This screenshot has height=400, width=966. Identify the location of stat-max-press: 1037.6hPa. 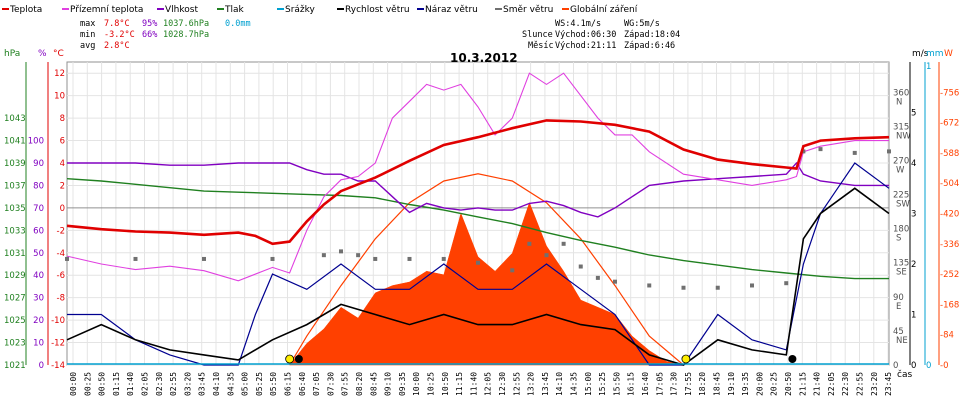
(186, 24).